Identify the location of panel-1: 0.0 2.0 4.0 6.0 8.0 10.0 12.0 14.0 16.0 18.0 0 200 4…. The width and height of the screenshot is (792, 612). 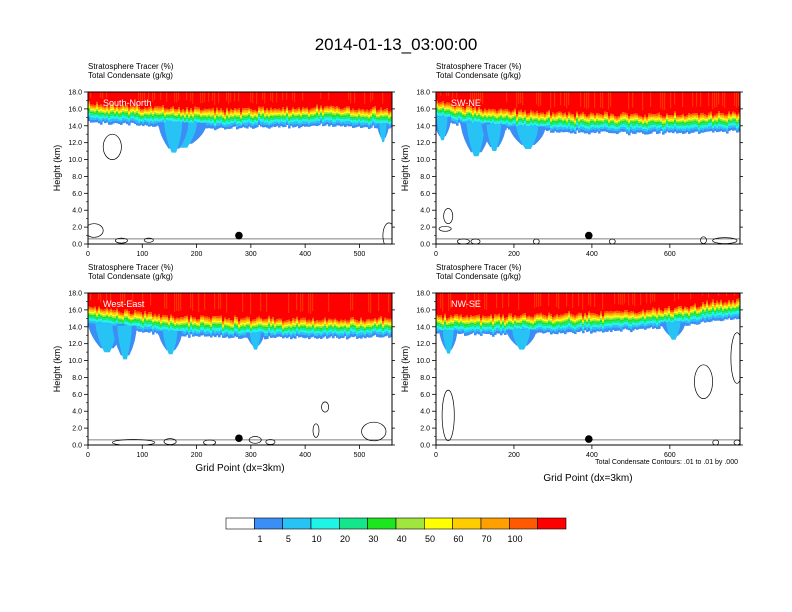
(571, 160).